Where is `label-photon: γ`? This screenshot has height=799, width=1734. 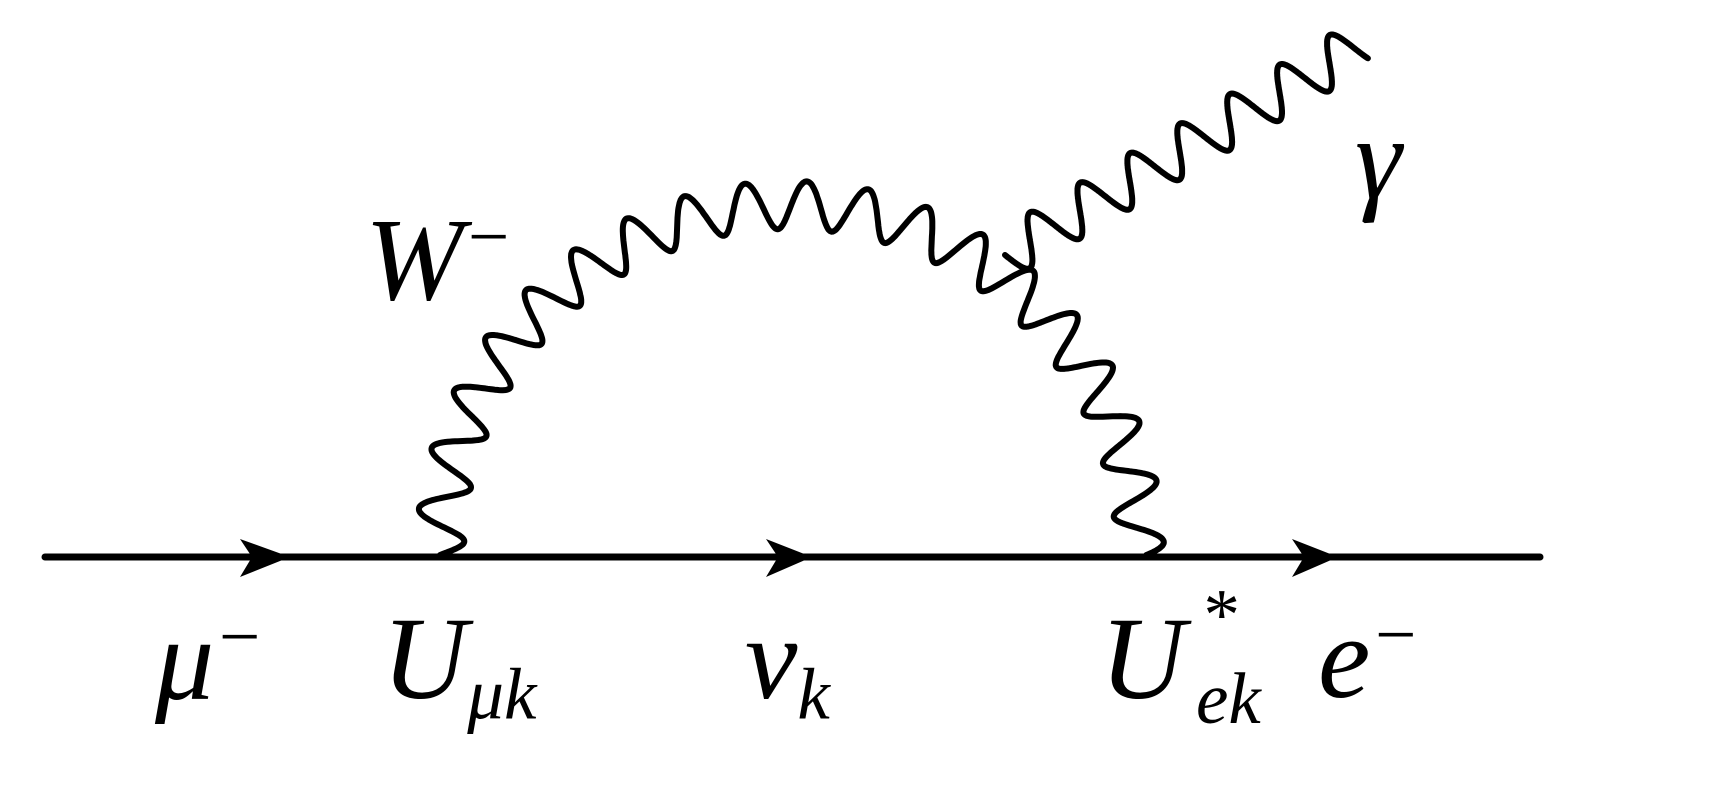
label-photon: γ is located at coordinates (1378, 159).